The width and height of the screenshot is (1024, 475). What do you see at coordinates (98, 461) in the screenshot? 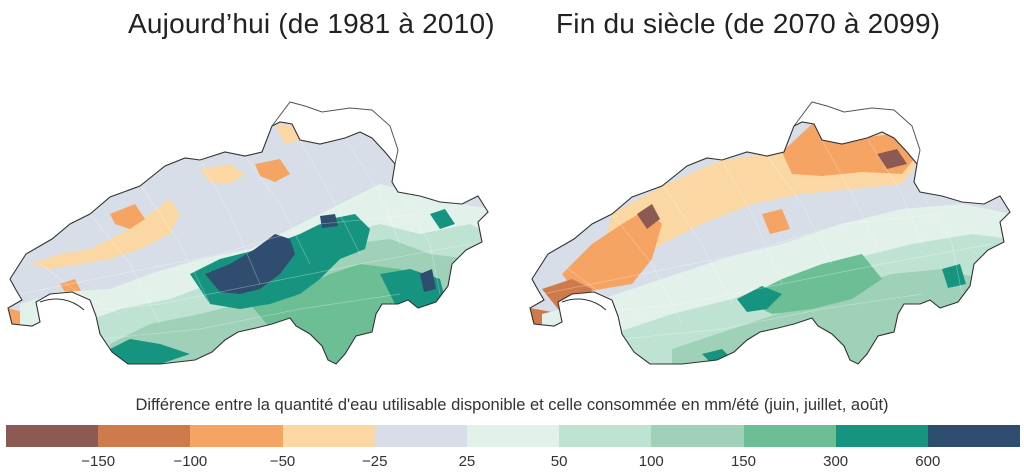
I see `legend-tick-label: −150` at bounding box center [98, 461].